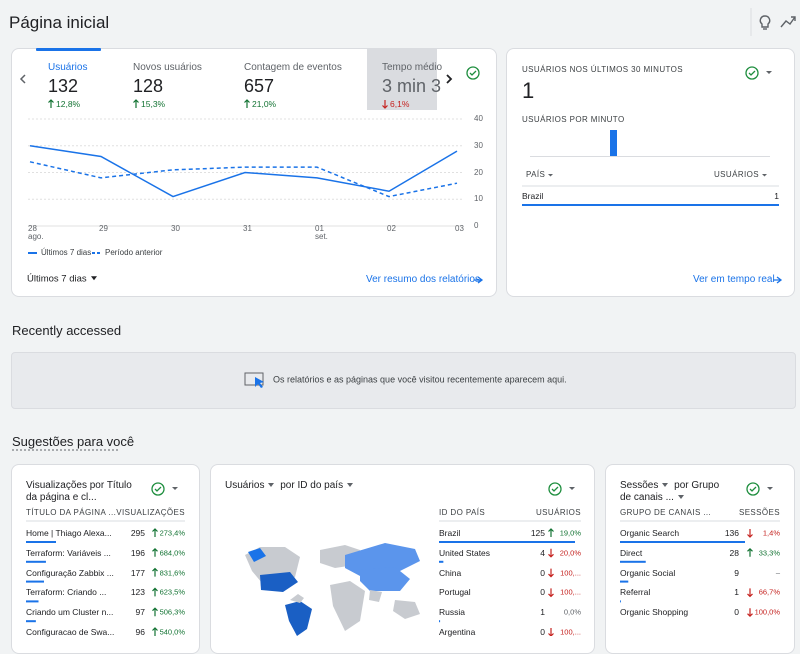 Image resolution: width=800 pixels, height=654 pixels. Describe the element at coordinates (648, 572) in the screenshot. I see `row-name: Organic Social` at that location.